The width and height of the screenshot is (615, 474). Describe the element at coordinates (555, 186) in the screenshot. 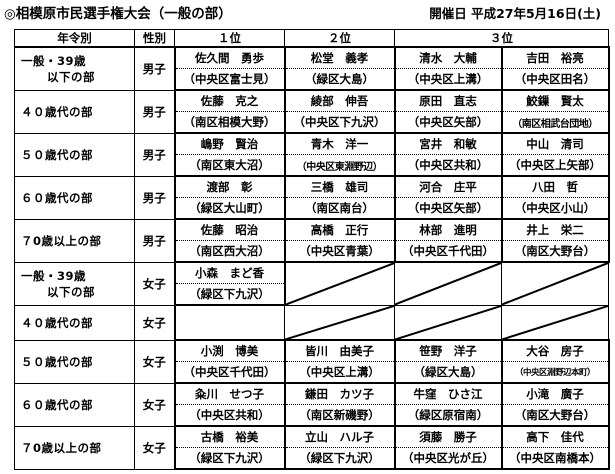

I see `place-third-name: 八田 哲` at that location.